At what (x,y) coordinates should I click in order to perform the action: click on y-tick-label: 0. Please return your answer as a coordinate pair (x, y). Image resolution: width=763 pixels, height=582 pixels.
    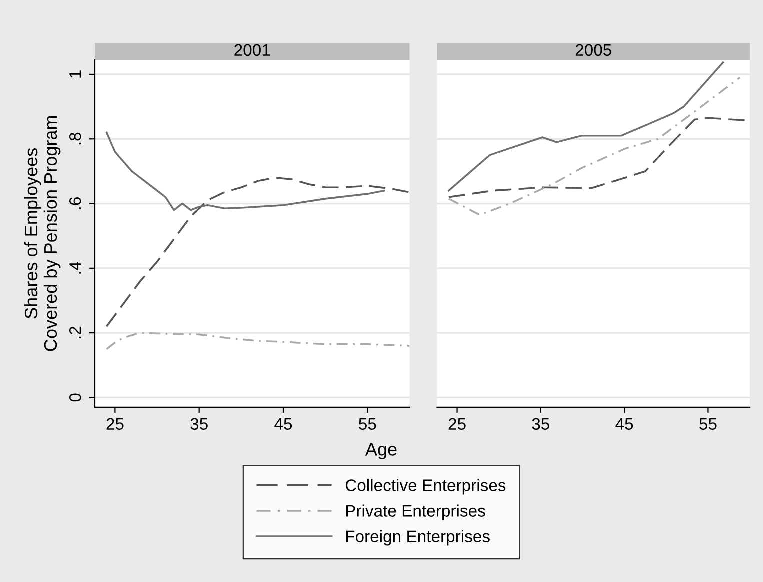
    Looking at the image, I should click on (75, 398).